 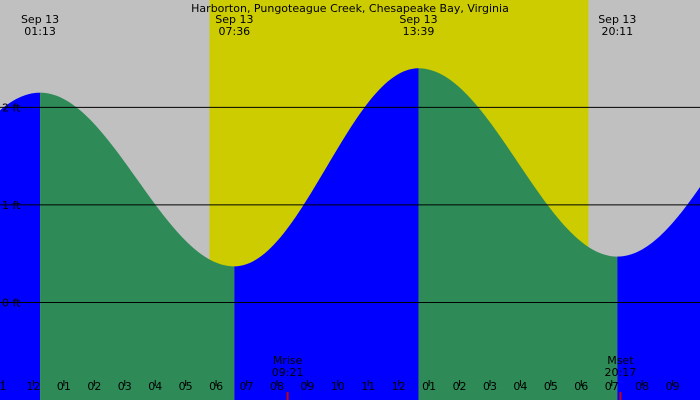 I want to click on x-tick-label: 11, so click(x=368, y=386).